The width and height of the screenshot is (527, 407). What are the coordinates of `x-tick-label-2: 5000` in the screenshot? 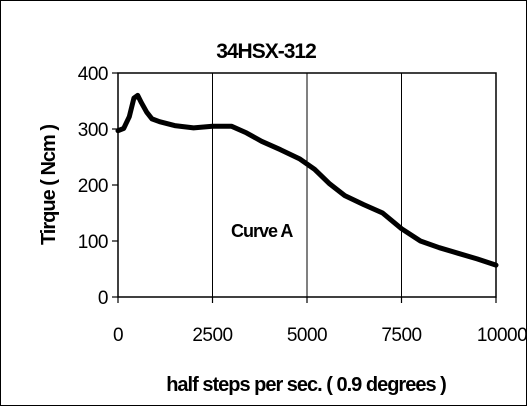 It's located at (307, 335).